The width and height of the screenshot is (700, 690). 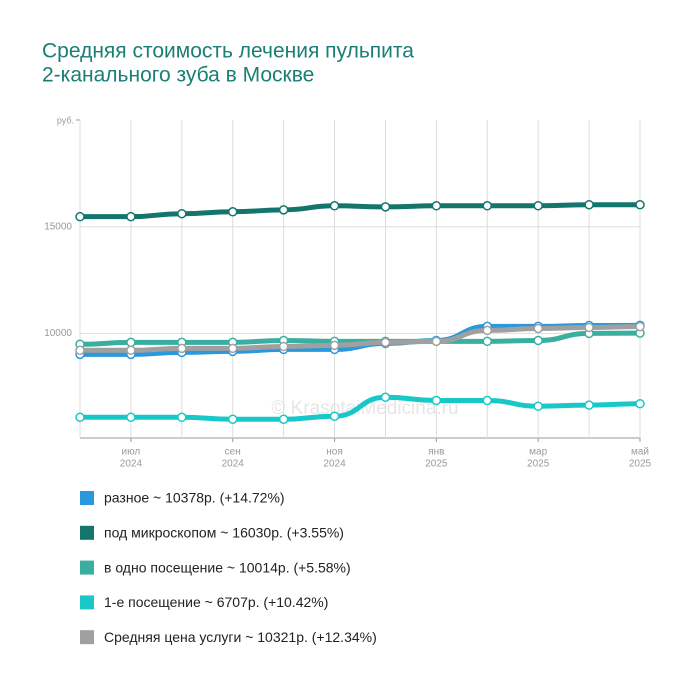 What do you see at coordinates (436, 452) in the screenshot?
I see `x-tick-label: янв` at bounding box center [436, 452].